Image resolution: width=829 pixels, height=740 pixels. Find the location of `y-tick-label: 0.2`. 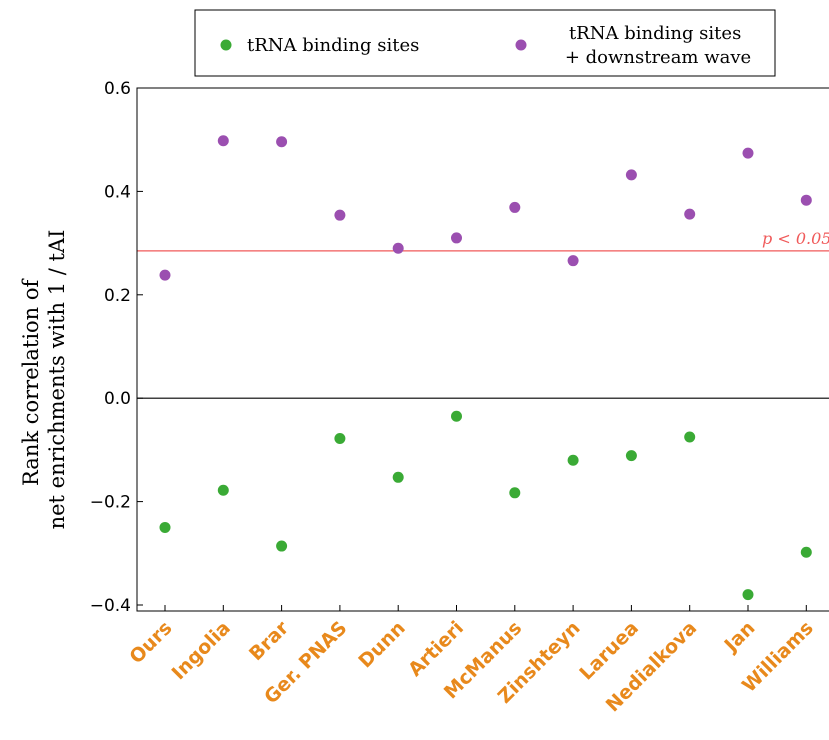

y-tick-label: 0.2 is located at coordinates (117, 296).